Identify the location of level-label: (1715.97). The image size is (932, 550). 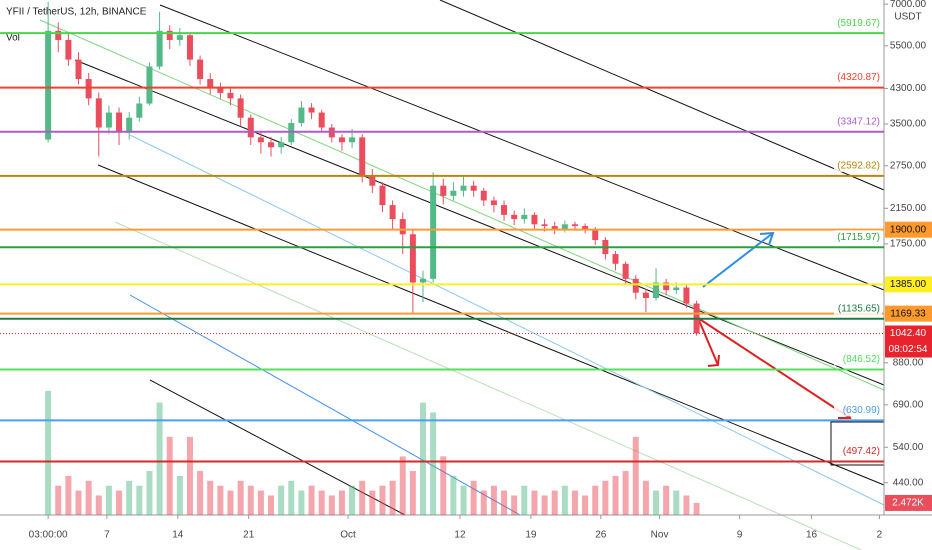
(858, 237).